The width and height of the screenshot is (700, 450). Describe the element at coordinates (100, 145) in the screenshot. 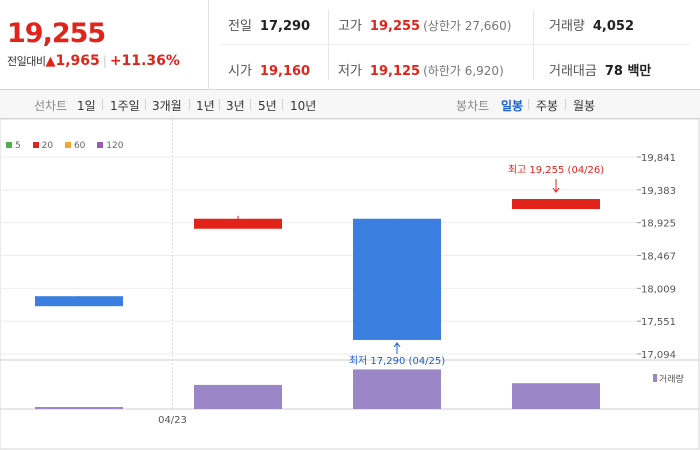

I see `legend-swatch-purple` at that location.